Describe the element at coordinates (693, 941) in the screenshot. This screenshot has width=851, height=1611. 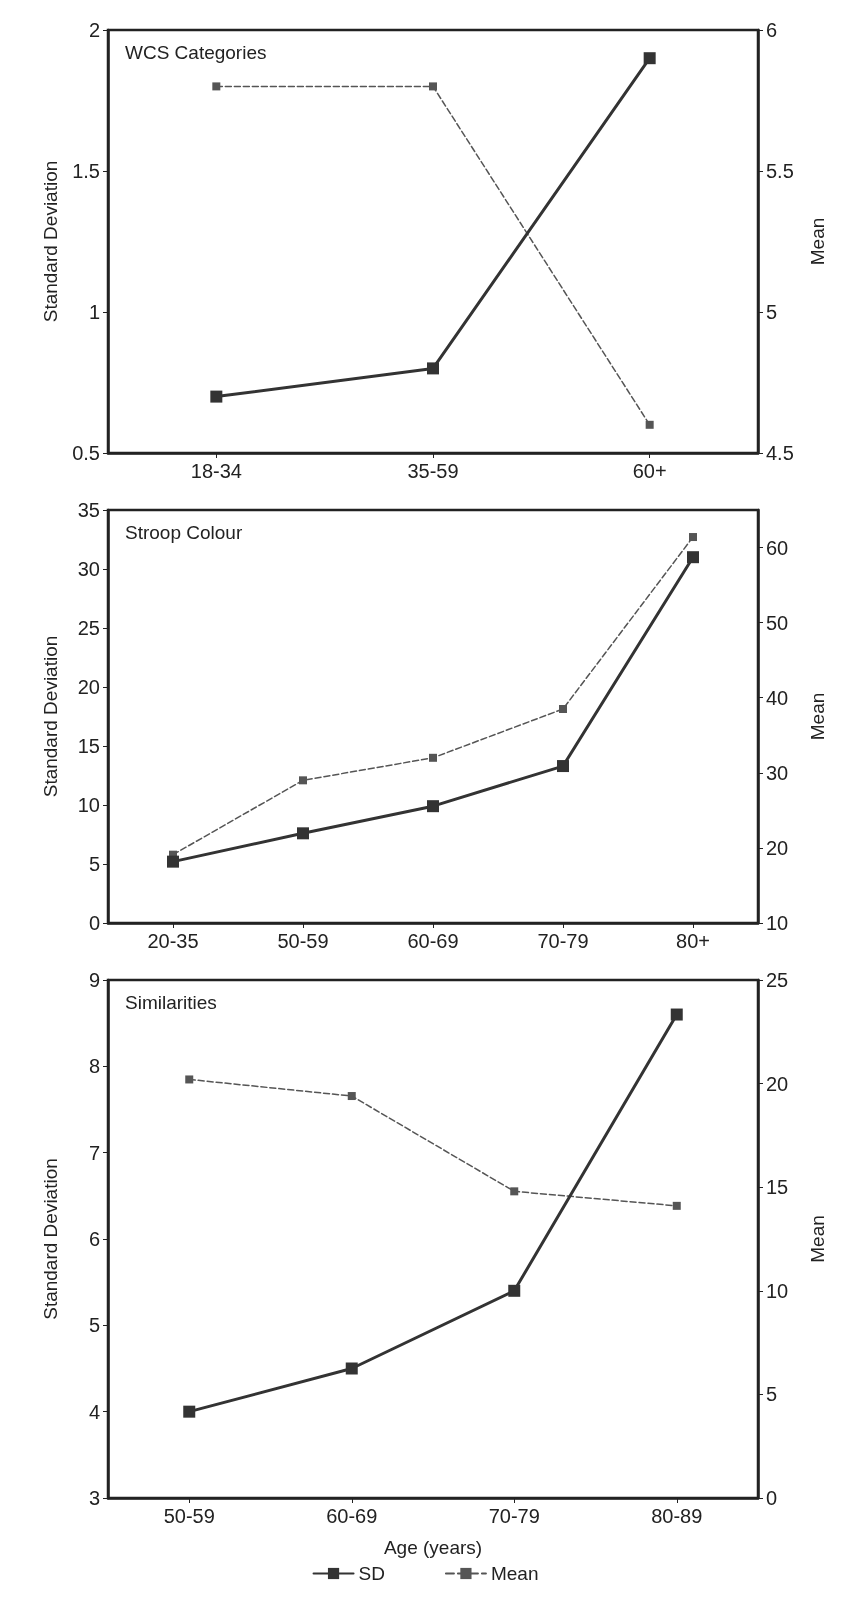
I see `x-tick-label: 80+` at that location.